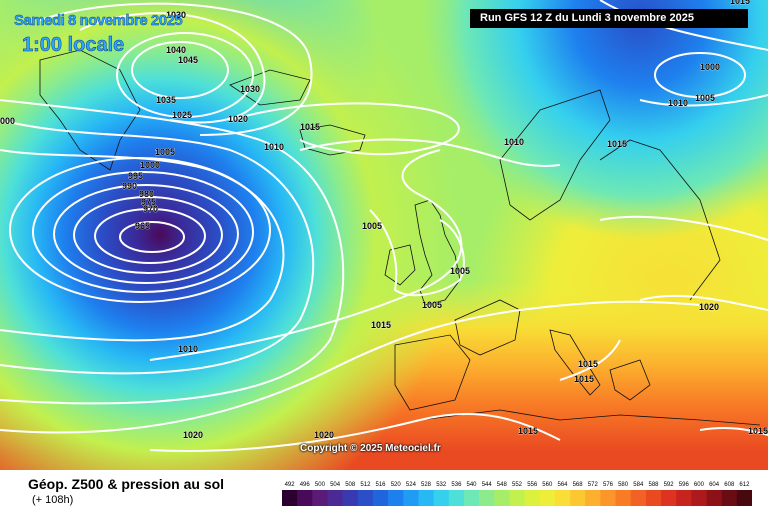 This screenshot has height=512, width=768. Describe the element at coordinates (150, 165) in the screenshot. I see `isobar-label: 1000` at that location.